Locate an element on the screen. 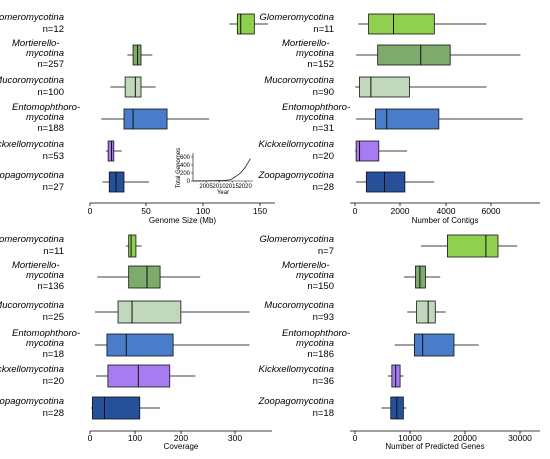  row-count: n=12 is located at coordinates (53, 29).